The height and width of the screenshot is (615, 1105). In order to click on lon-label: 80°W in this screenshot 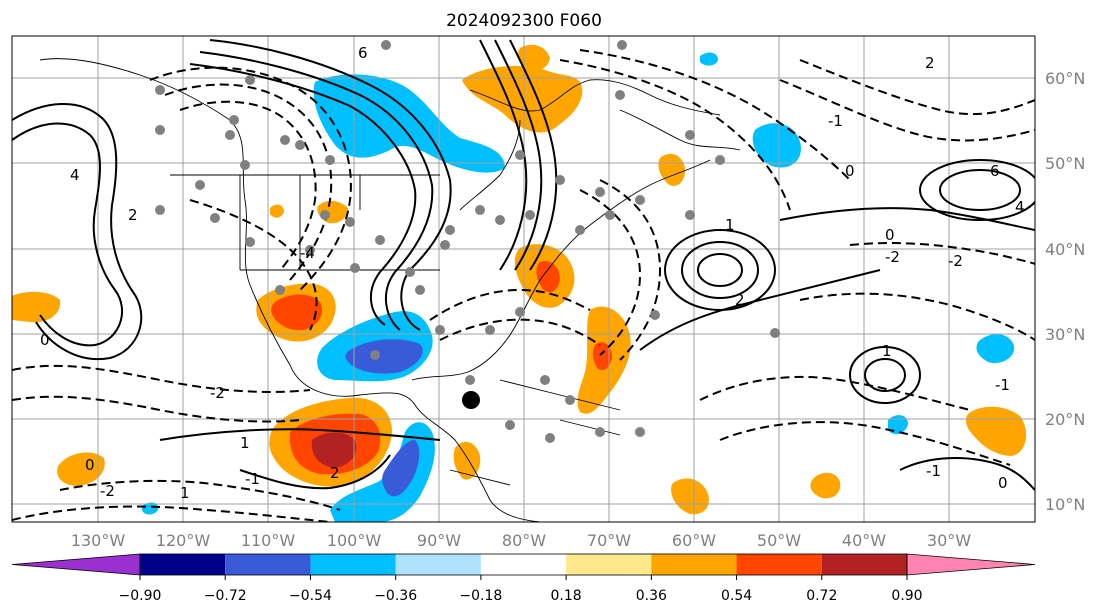, I will do `click(524, 540)`.